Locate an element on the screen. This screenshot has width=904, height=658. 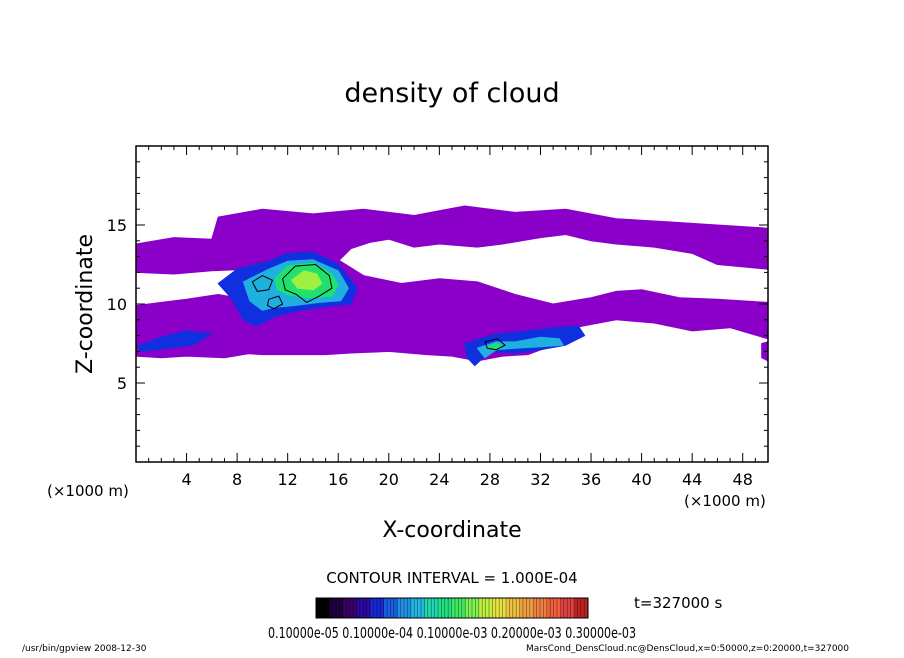
y-tick-label: 10 is located at coordinates (117, 304).